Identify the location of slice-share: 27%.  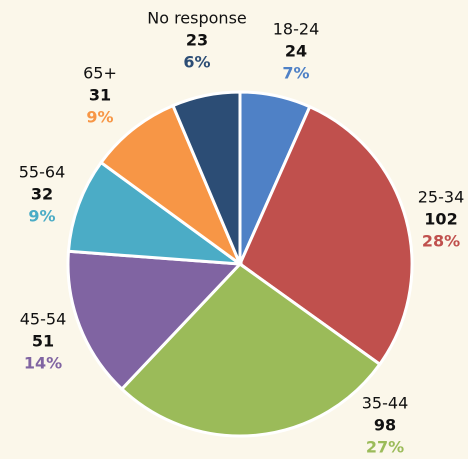
(385, 447).